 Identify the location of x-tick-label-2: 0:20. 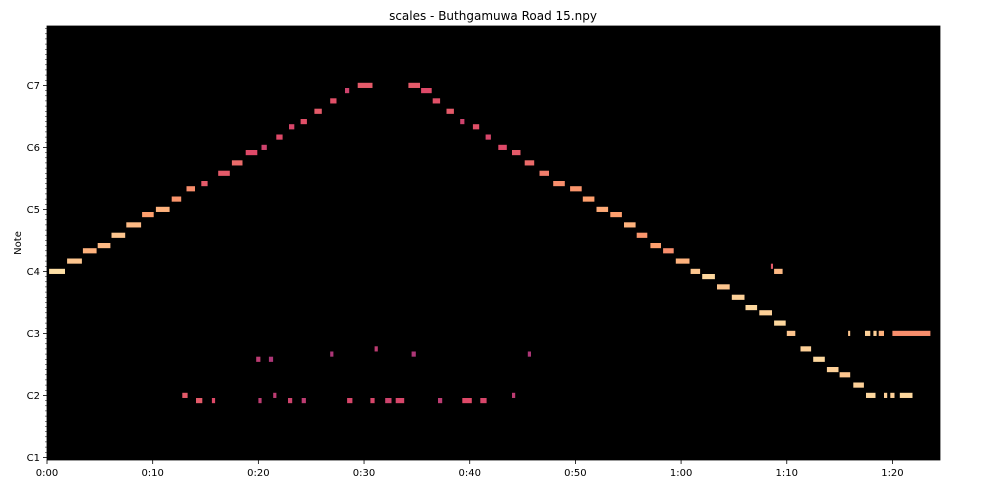
(258, 473).